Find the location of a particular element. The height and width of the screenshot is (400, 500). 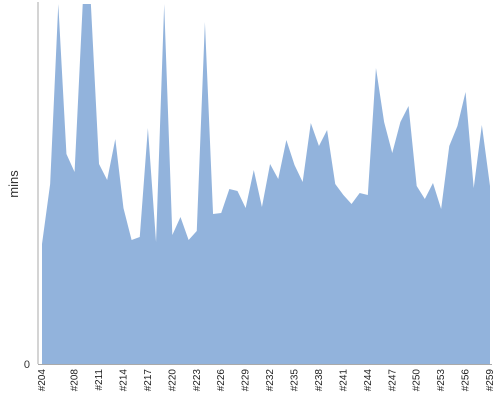

x-tick-label: #217 is located at coordinates (148, 380).